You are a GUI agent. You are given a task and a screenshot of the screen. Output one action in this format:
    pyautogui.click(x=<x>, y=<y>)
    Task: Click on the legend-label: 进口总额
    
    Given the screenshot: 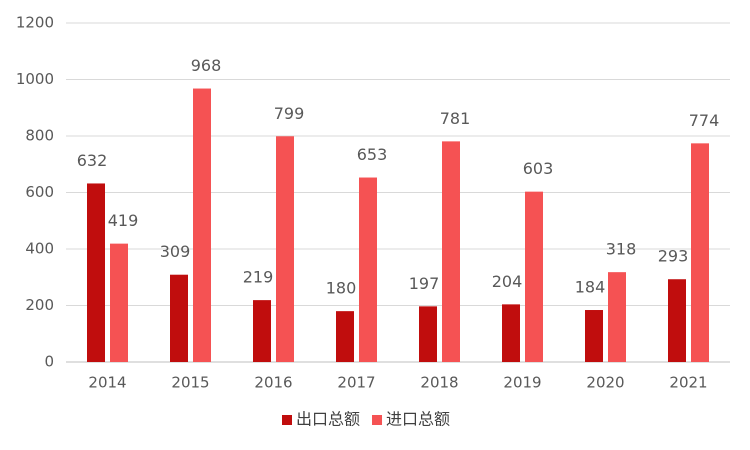 What is the action you would take?
    pyautogui.click(x=418, y=419)
    